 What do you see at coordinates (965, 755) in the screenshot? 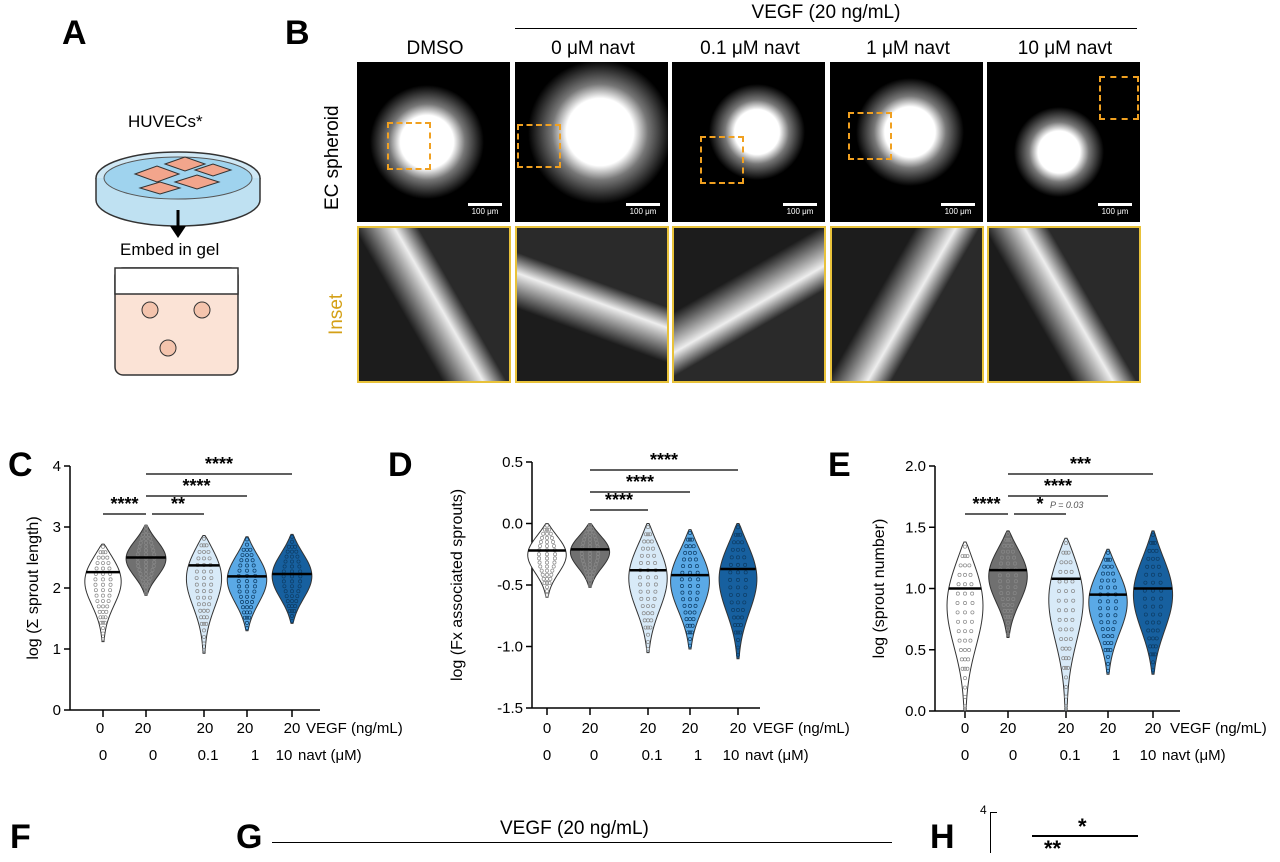
I see `x-tick-label: 0` at bounding box center [965, 755].